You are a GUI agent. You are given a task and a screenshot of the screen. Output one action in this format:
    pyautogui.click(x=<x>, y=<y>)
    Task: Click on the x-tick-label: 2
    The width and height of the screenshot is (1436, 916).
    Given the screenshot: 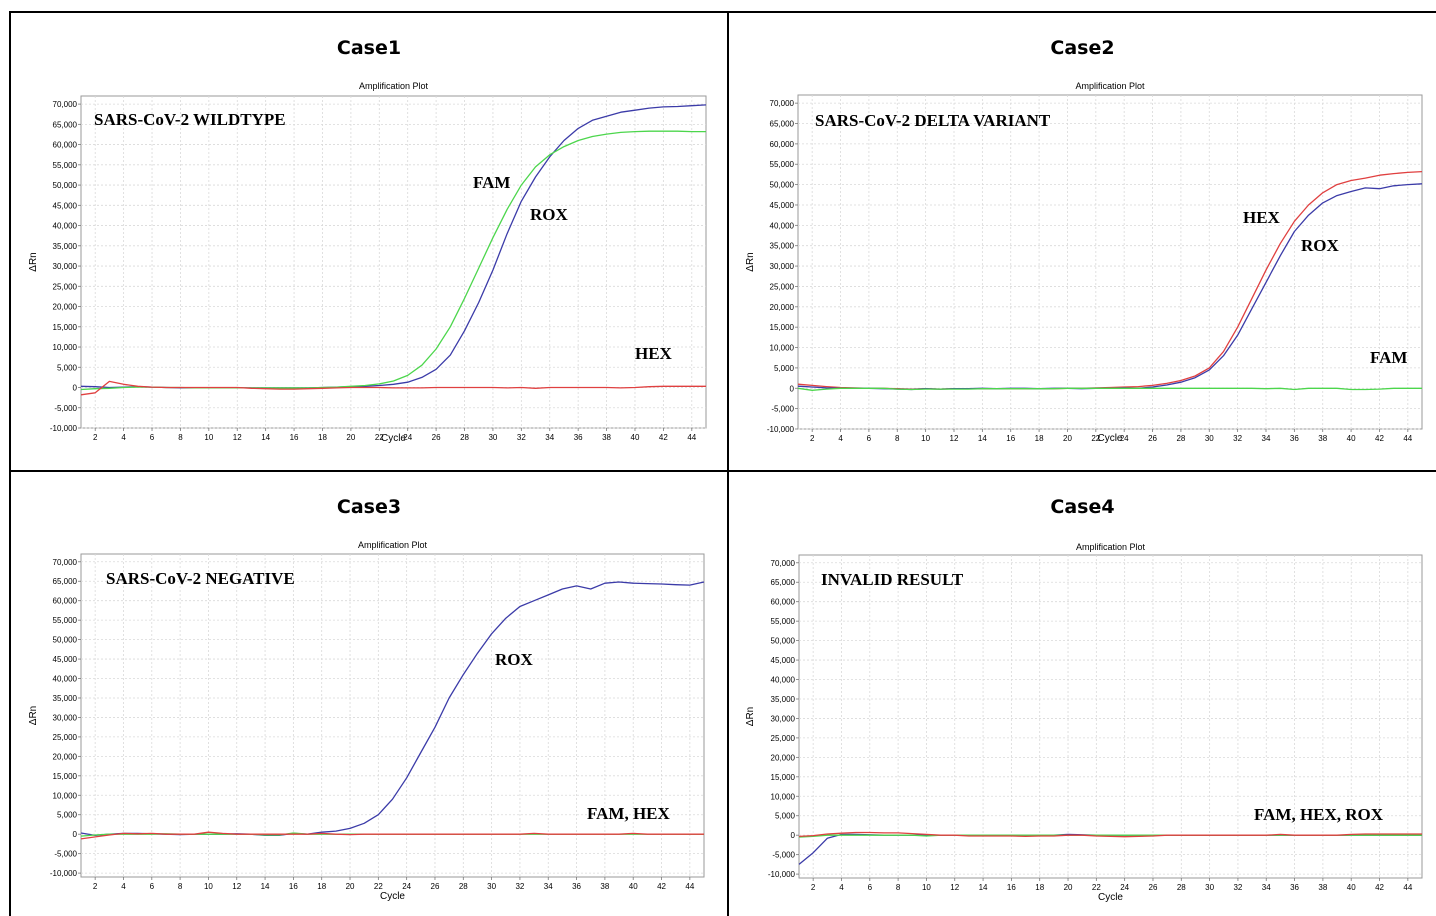 What is the action you would take?
    pyautogui.click(x=813, y=887)
    